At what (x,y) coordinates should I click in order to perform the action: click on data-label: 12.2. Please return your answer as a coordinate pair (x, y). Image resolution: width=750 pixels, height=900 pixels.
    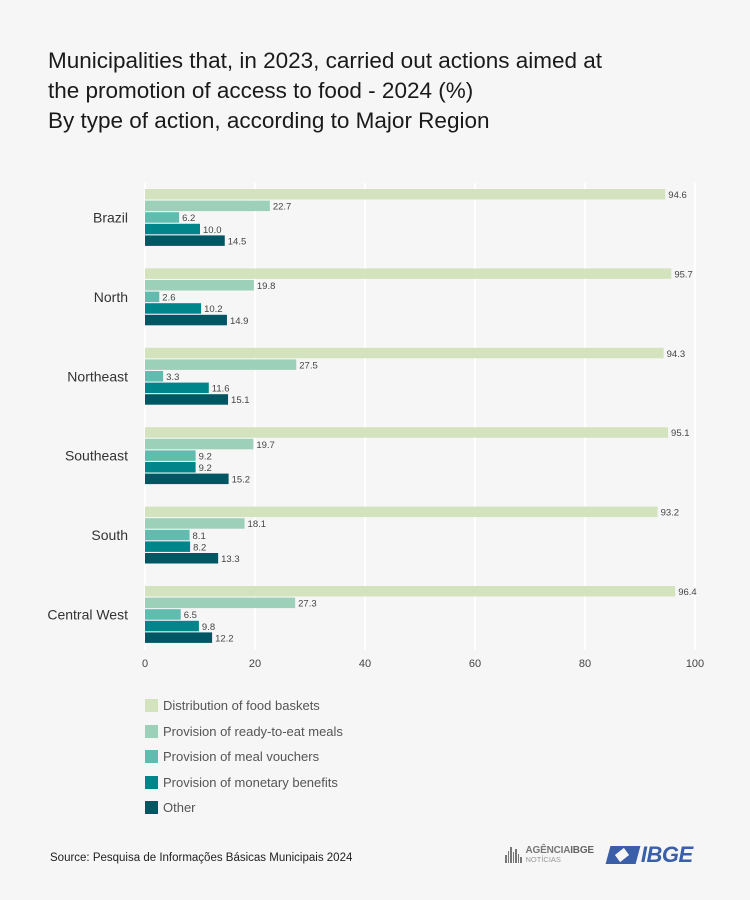
    Looking at the image, I should click on (224, 638).